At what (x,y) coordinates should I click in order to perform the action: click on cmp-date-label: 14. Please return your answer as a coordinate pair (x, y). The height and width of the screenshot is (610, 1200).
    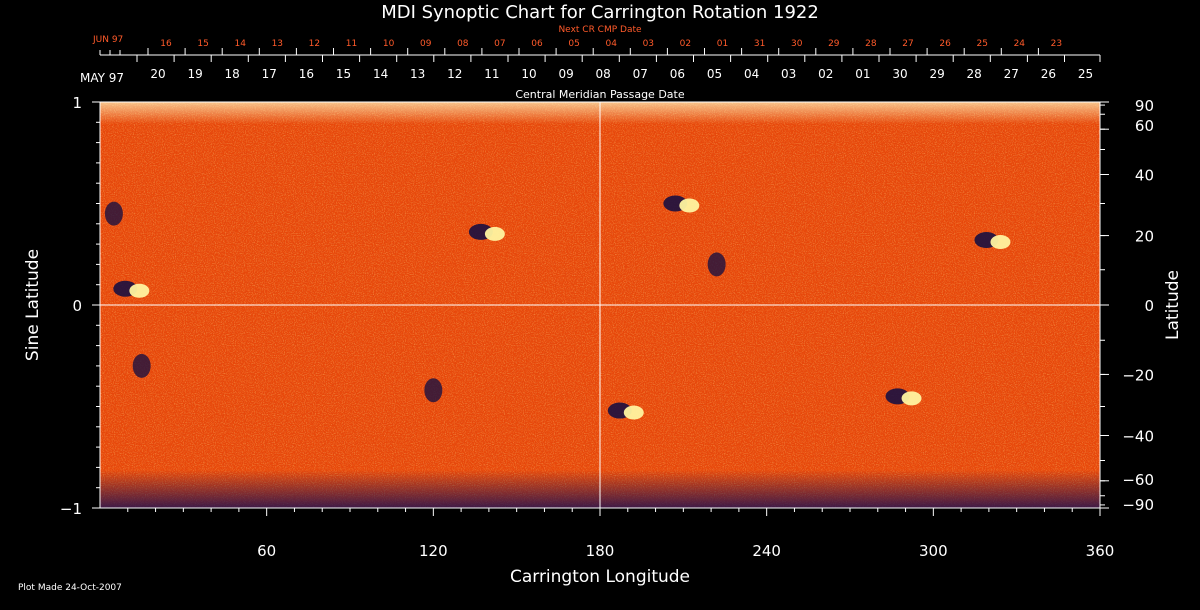
    Looking at the image, I should click on (380, 74).